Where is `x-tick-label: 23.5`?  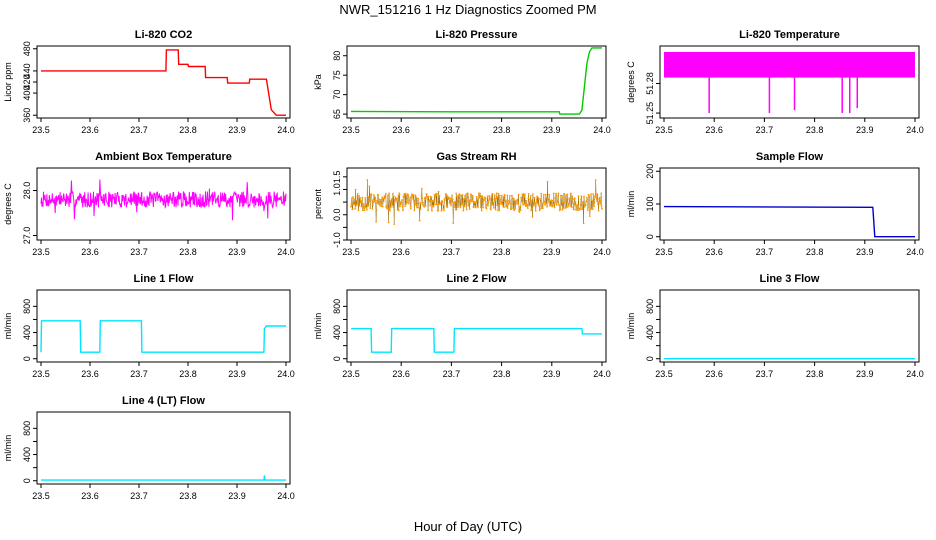 x-tick-label: 23.5 is located at coordinates (351, 374).